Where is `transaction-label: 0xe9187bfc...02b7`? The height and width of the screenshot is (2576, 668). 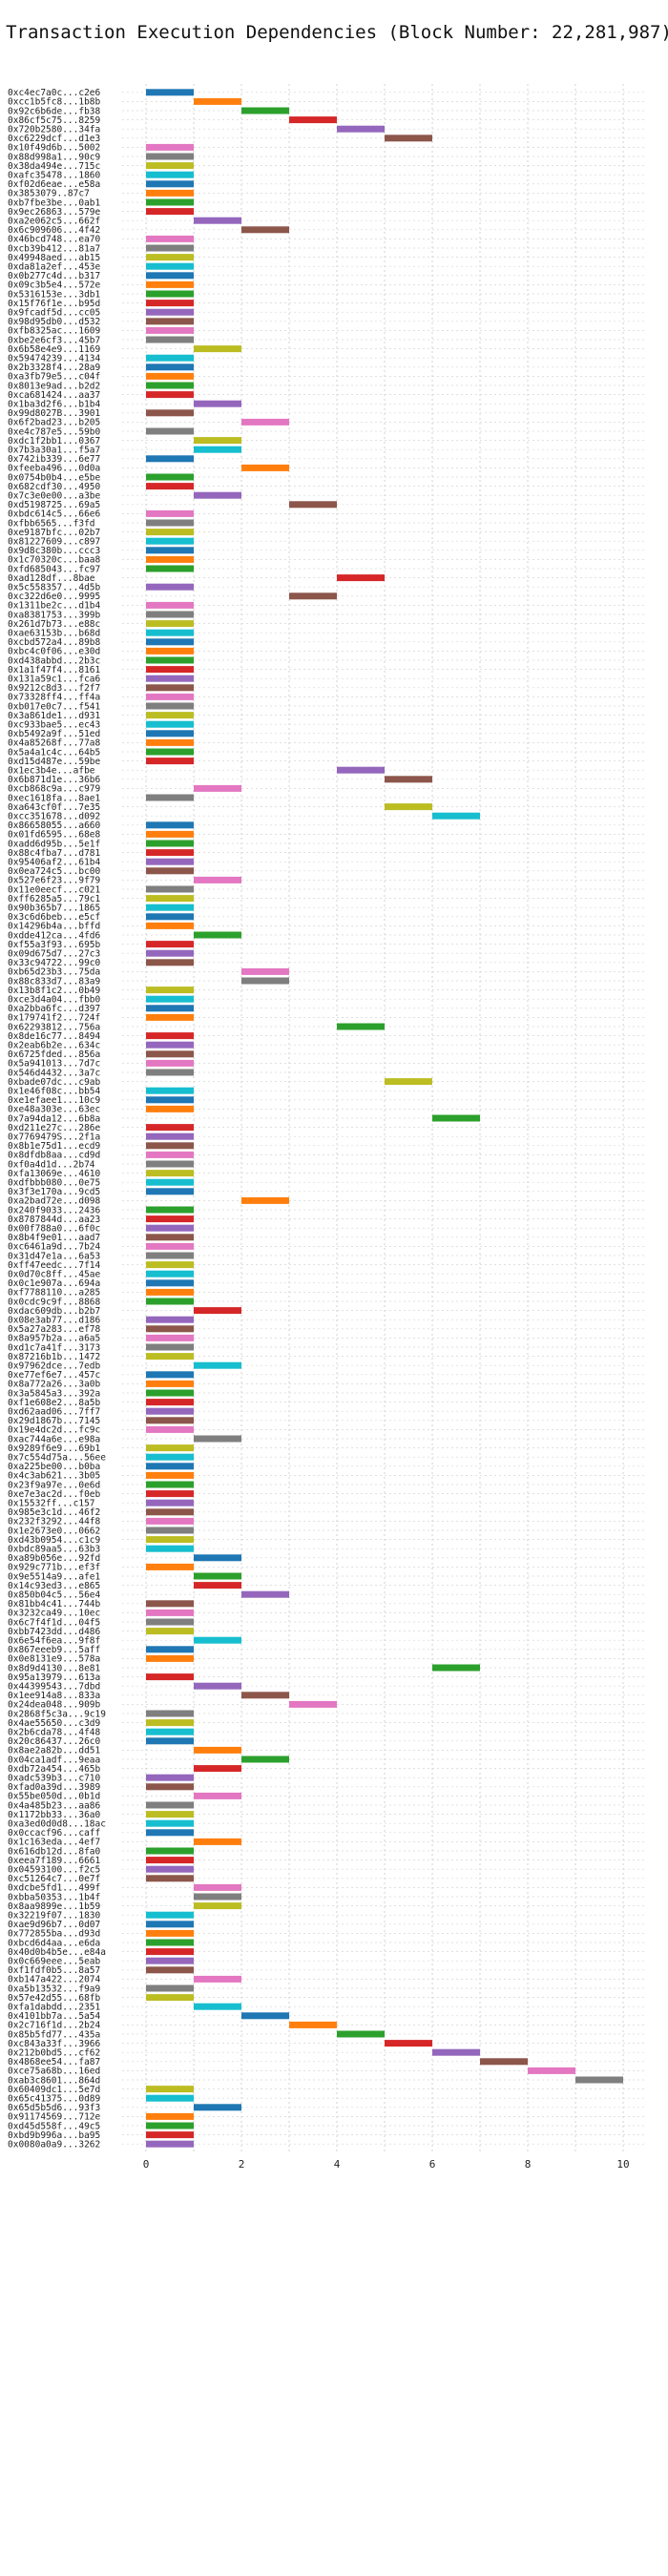 transaction-label: 0xe9187bfc...02b7 is located at coordinates (54, 533).